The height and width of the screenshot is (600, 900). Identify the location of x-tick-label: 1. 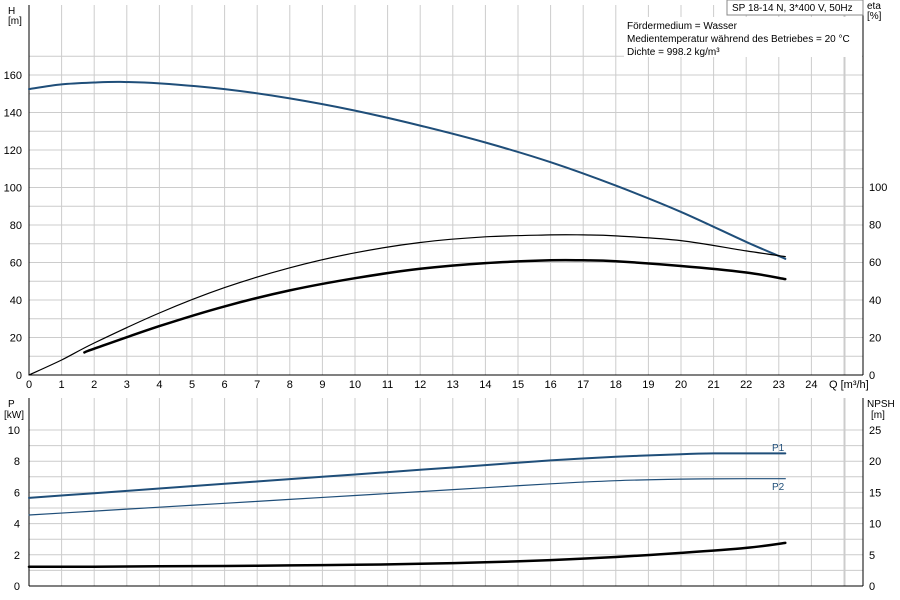
(62, 385).